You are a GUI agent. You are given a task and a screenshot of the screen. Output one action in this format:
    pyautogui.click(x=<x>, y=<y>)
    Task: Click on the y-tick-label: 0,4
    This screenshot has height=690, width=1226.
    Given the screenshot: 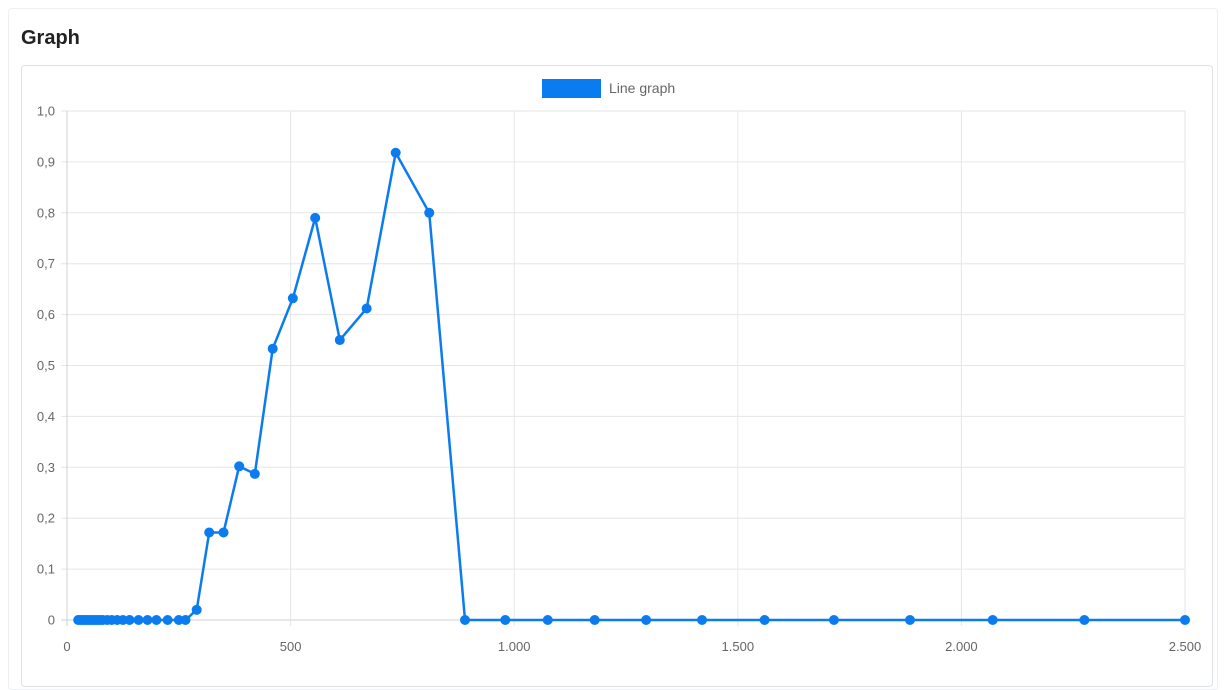 What is the action you would take?
    pyautogui.click(x=46, y=416)
    